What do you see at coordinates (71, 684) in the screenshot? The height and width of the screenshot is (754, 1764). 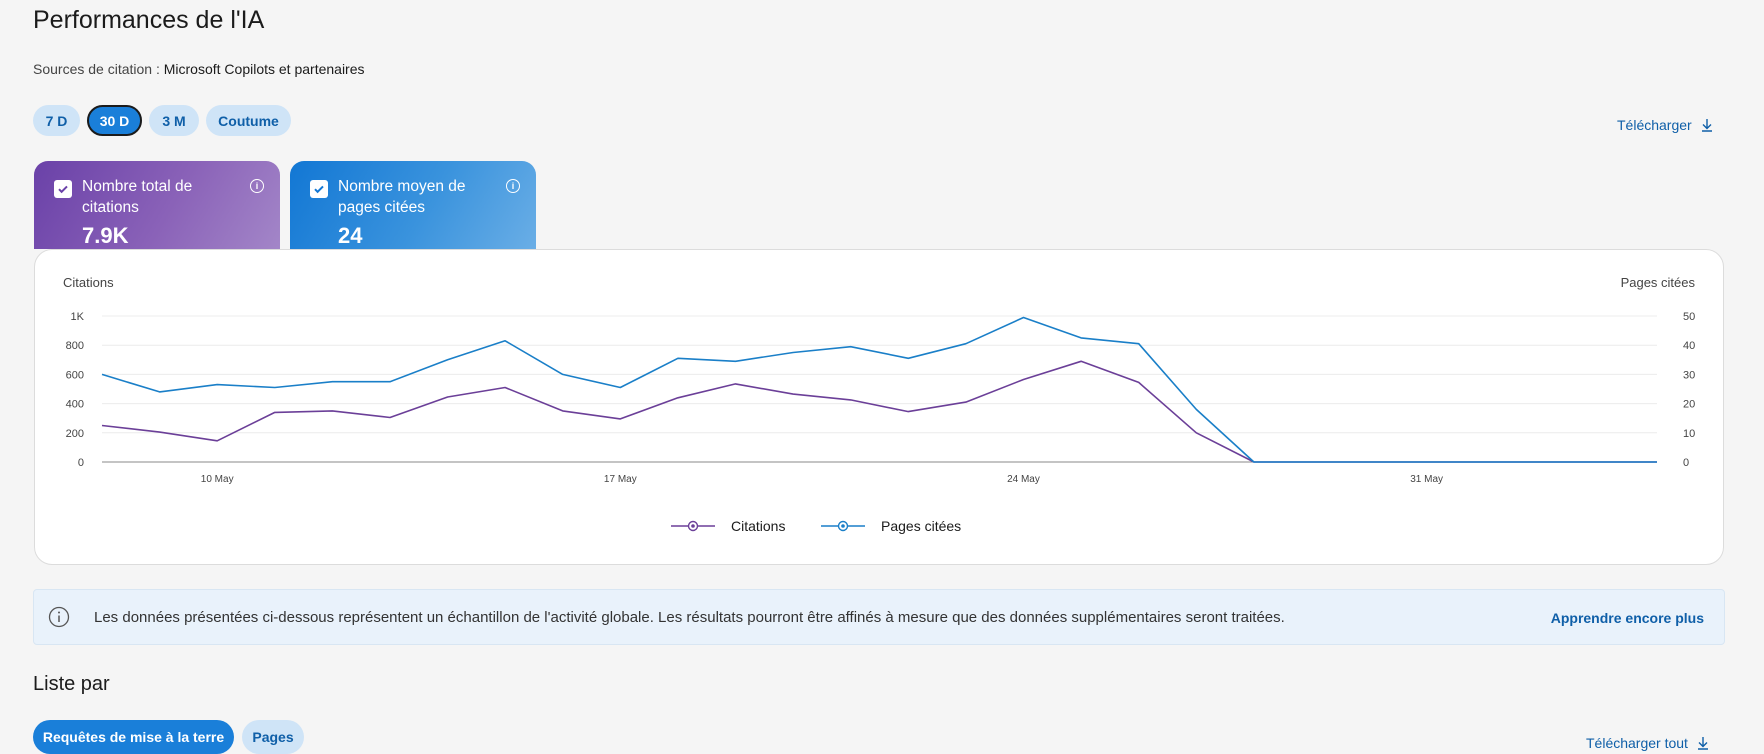 I see `list-section-title: Liste par` at bounding box center [71, 684].